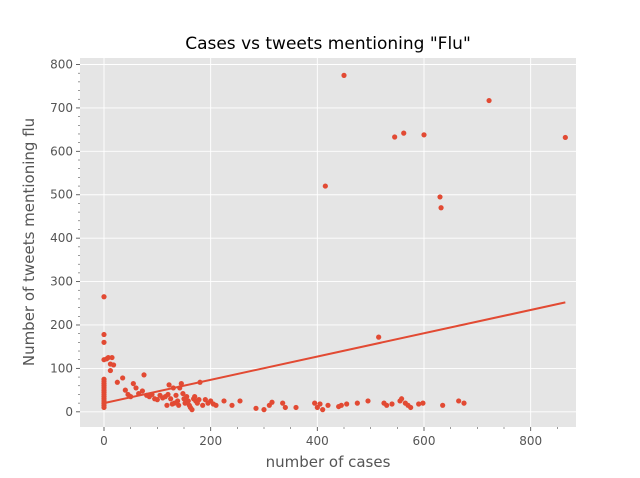 Image resolution: width=640 pixels, height=478 pixels. Describe the element at coordinates (530, 441) in the screenshot. I see `x-tick-label: 800` at that location.